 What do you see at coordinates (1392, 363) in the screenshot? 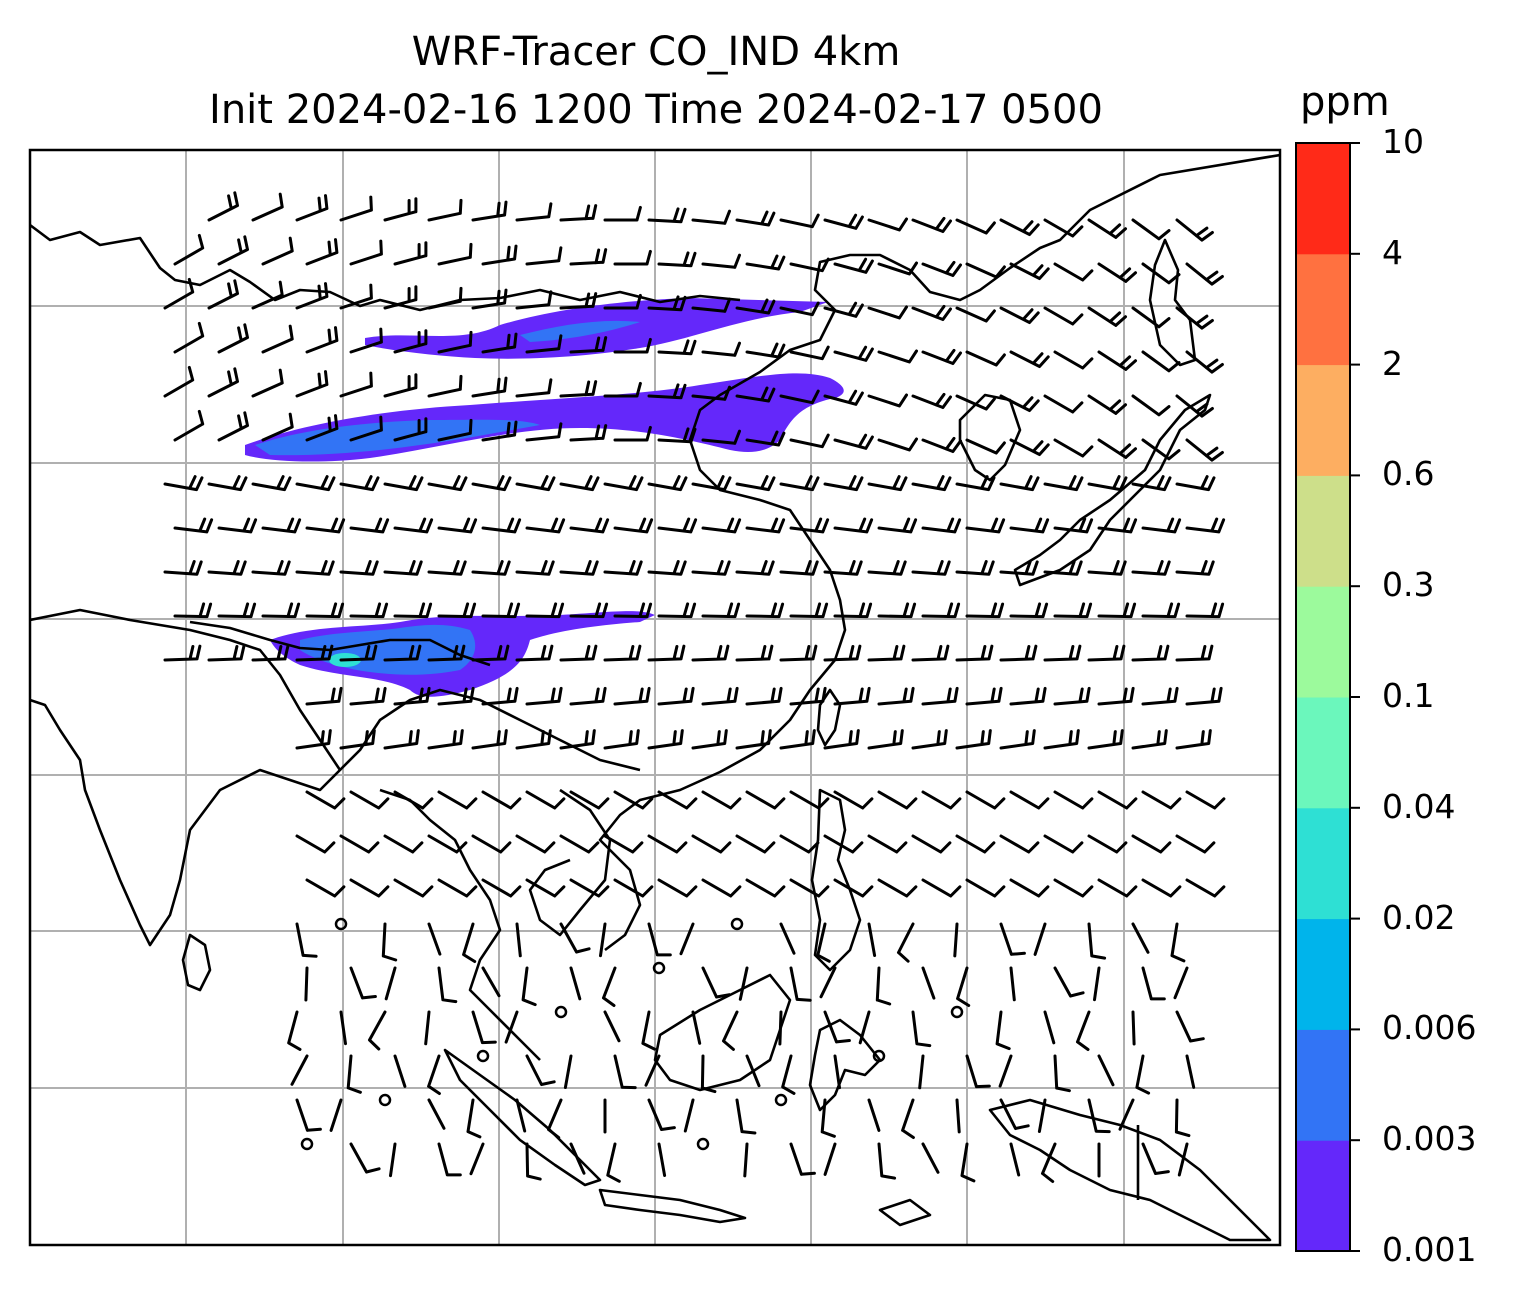
I see `colorbar-tick-label: 2` at bounding box center [1392, 363].